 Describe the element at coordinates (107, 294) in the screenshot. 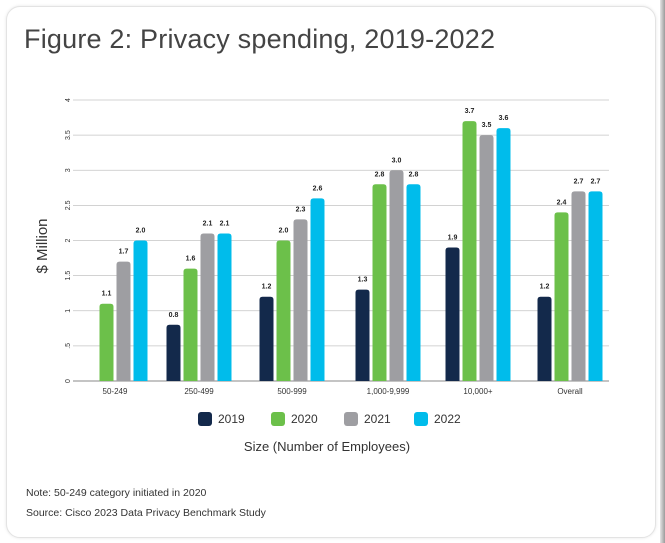

I see `bar-value-label: 1.1` at that location.